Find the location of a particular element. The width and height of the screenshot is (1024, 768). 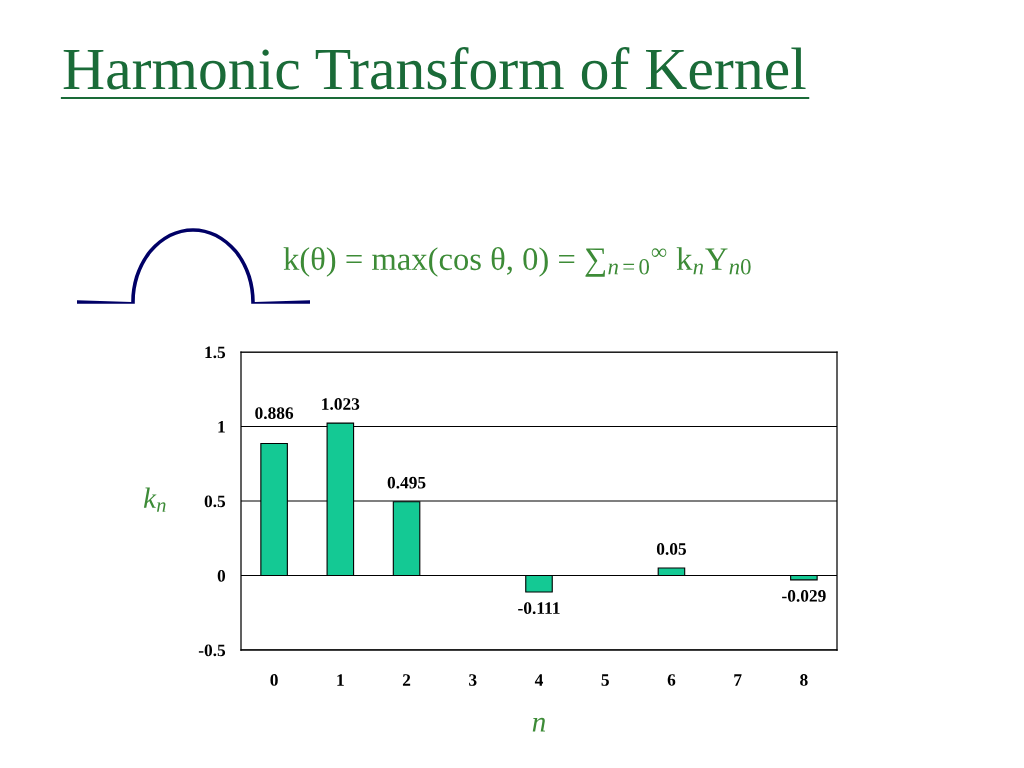

y-tick-label: -0.5 is located at coordinates (212, 650).